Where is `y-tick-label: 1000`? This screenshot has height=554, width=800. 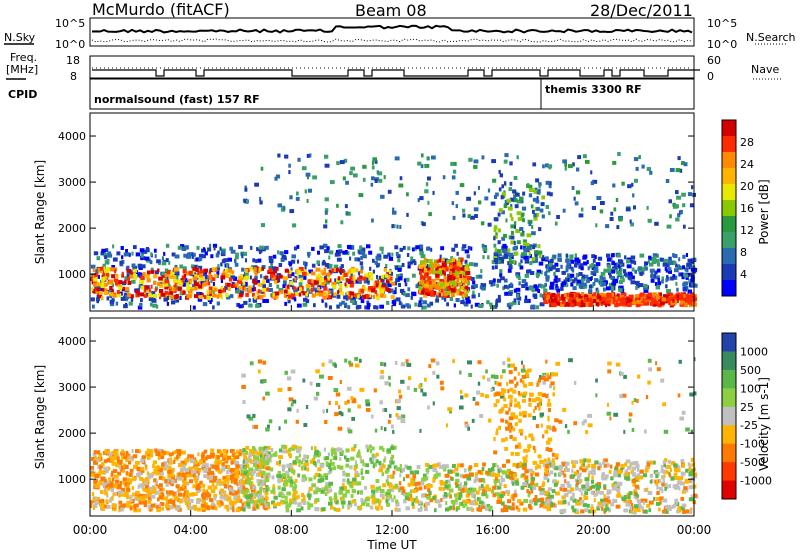 y-tick-label: 1000 is located at coordinates (72, 274).